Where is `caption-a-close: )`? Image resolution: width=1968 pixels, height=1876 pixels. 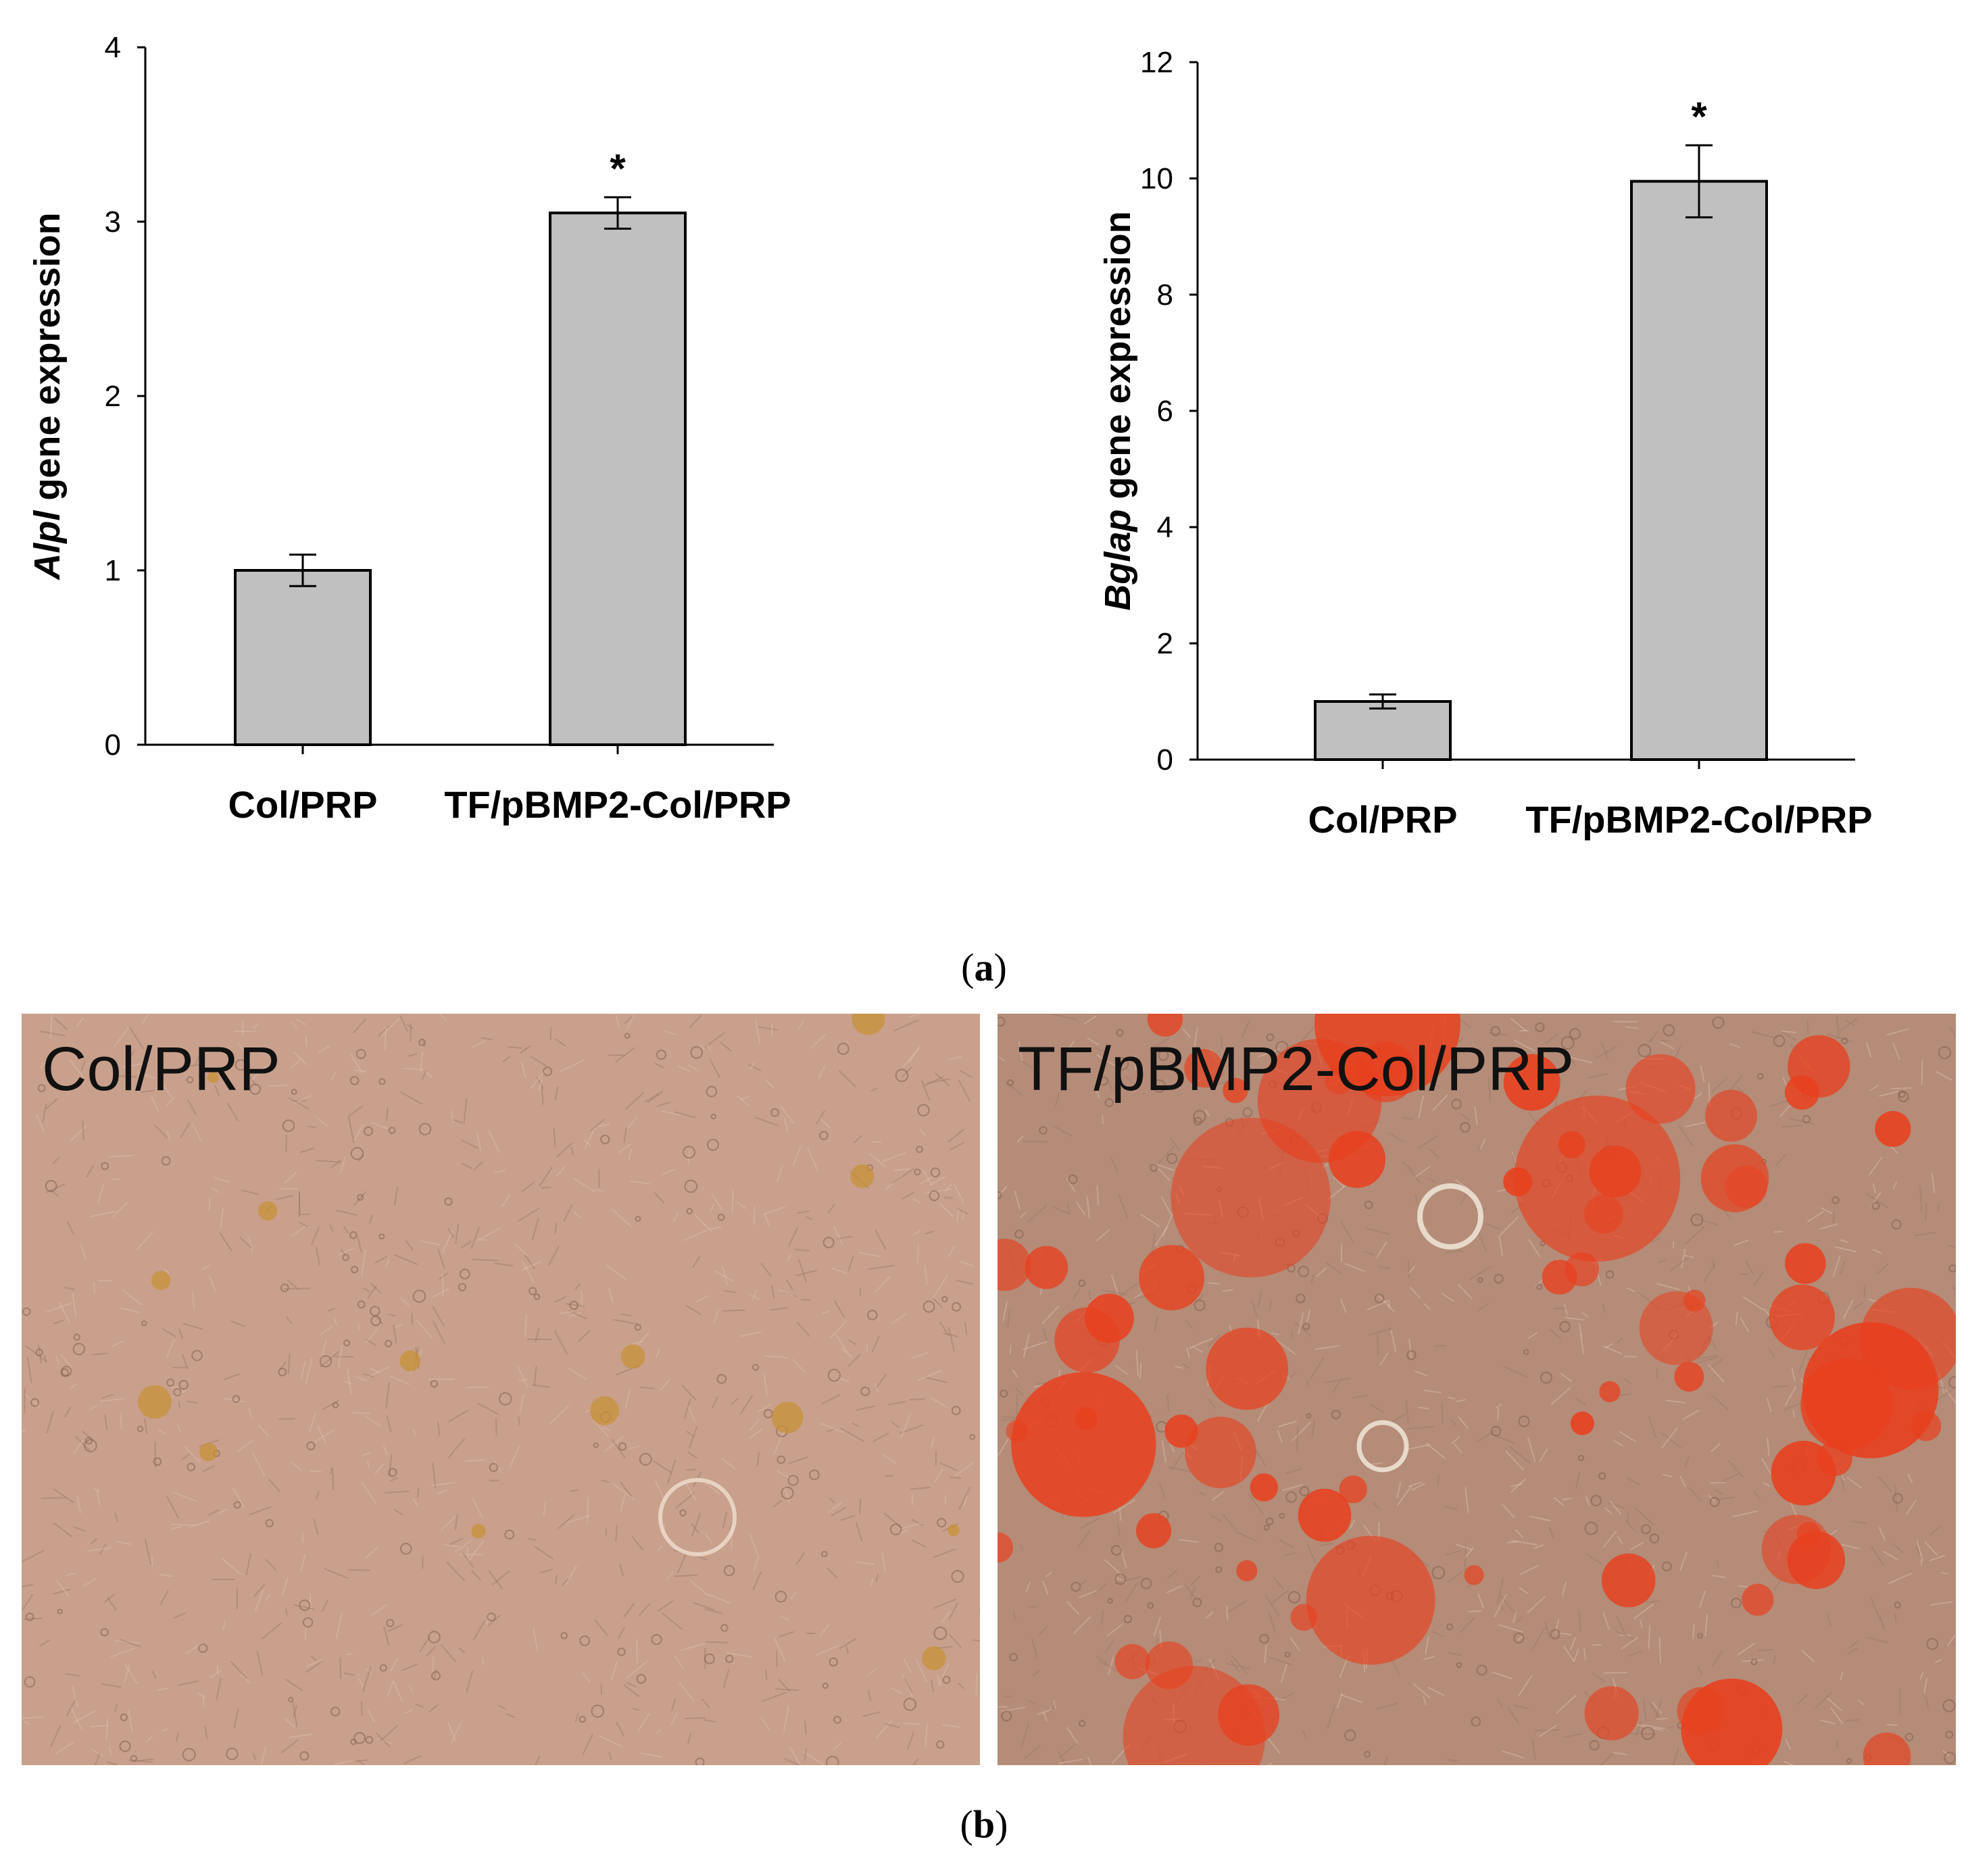 caption-a-close: ) is located at coordinates (1000, 967).